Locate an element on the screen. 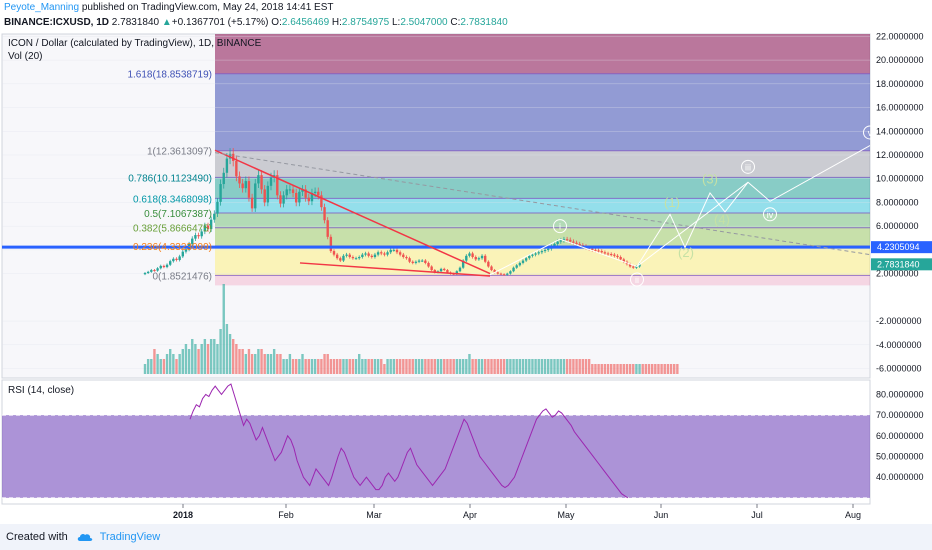 This screenshot has height=550, width=932. rsi-tick-label: 50.0000000 is located at coordinates (900, 456).